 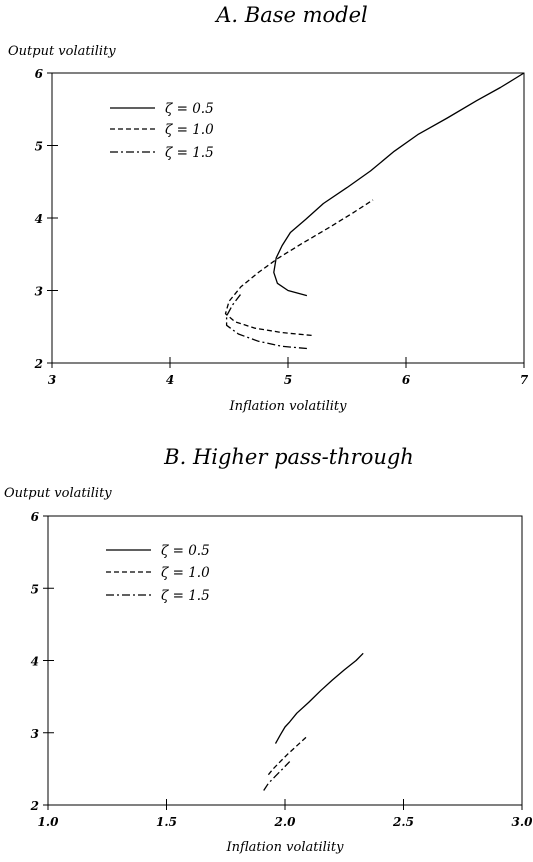 I want to click on x-tick-label: 5, so click(x=288, y=380).